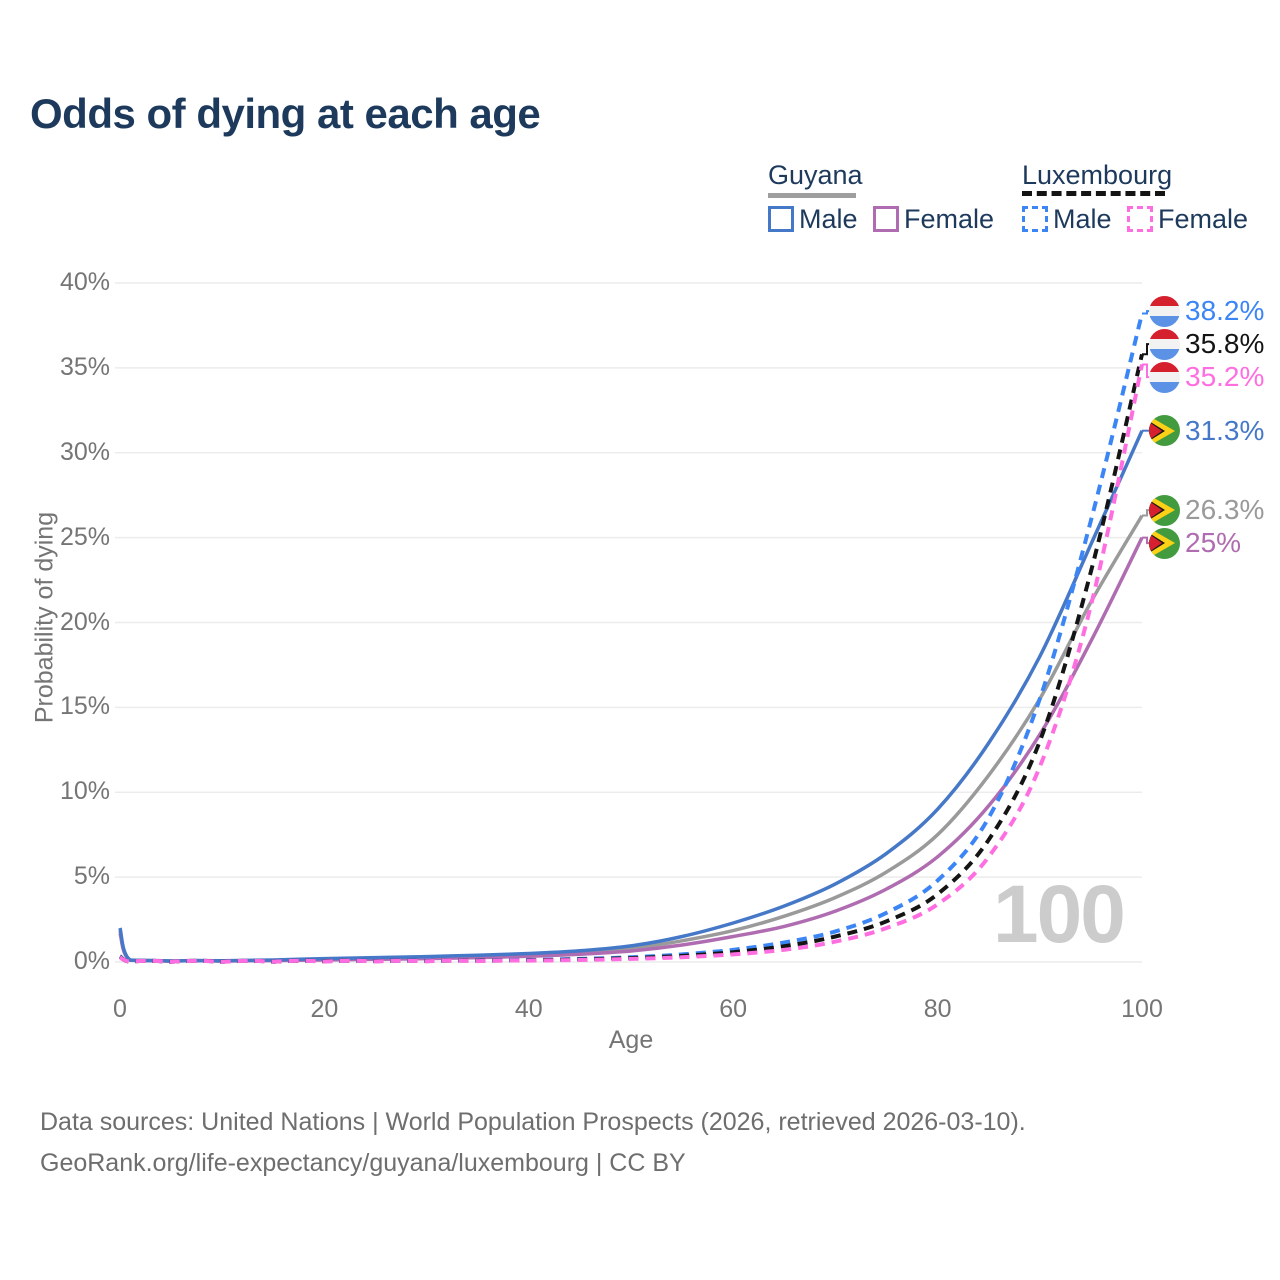  I want to click on legend-line-sample-guyana-icon, so click(812, 195).